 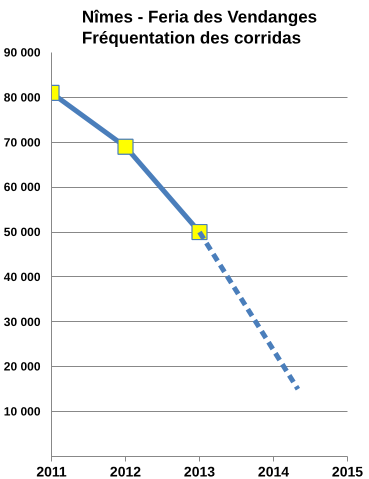 What do you see at coordinates (22, 142) in the screenshot?
I see `y-tick-label: 70 000` at bounding box center [22, 142].